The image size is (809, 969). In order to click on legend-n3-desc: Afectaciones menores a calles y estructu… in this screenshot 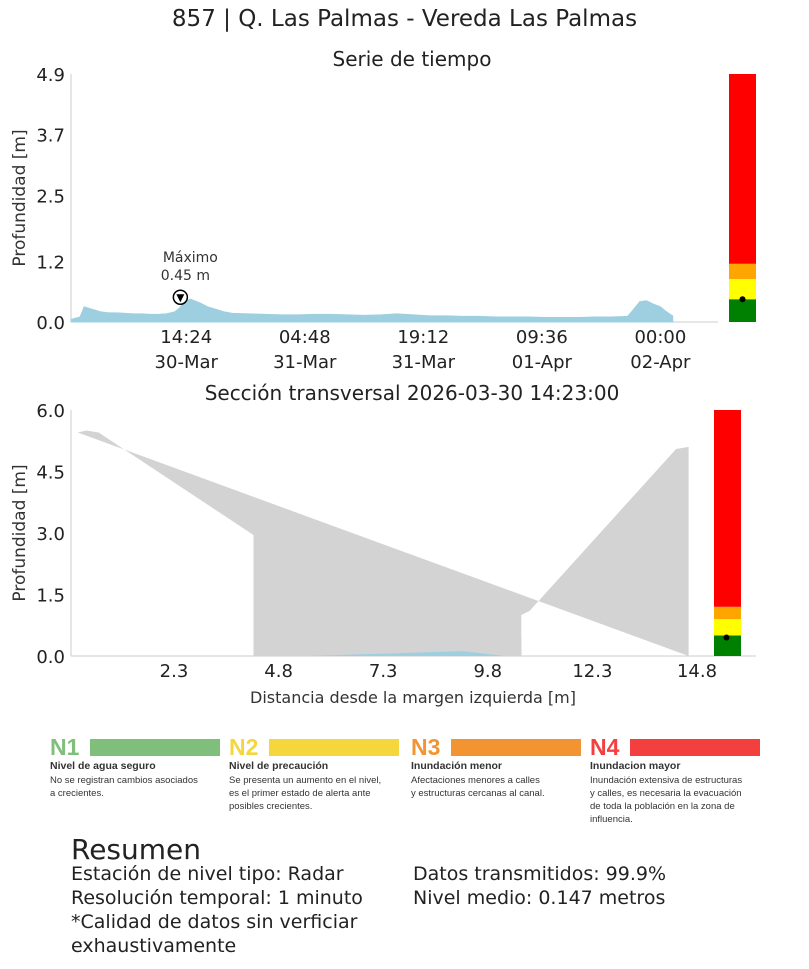, I will do `click(496, 787)`.